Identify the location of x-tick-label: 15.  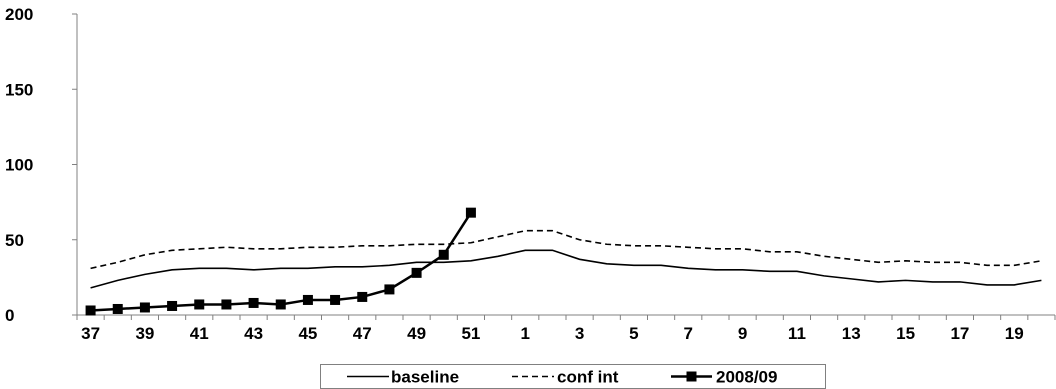
(905, 333).